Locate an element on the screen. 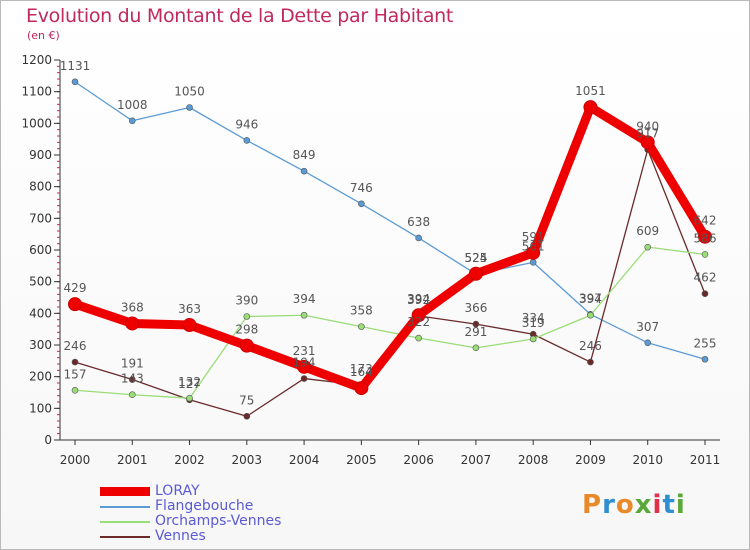  data-label: 946 is located at coordinates (246, 124).